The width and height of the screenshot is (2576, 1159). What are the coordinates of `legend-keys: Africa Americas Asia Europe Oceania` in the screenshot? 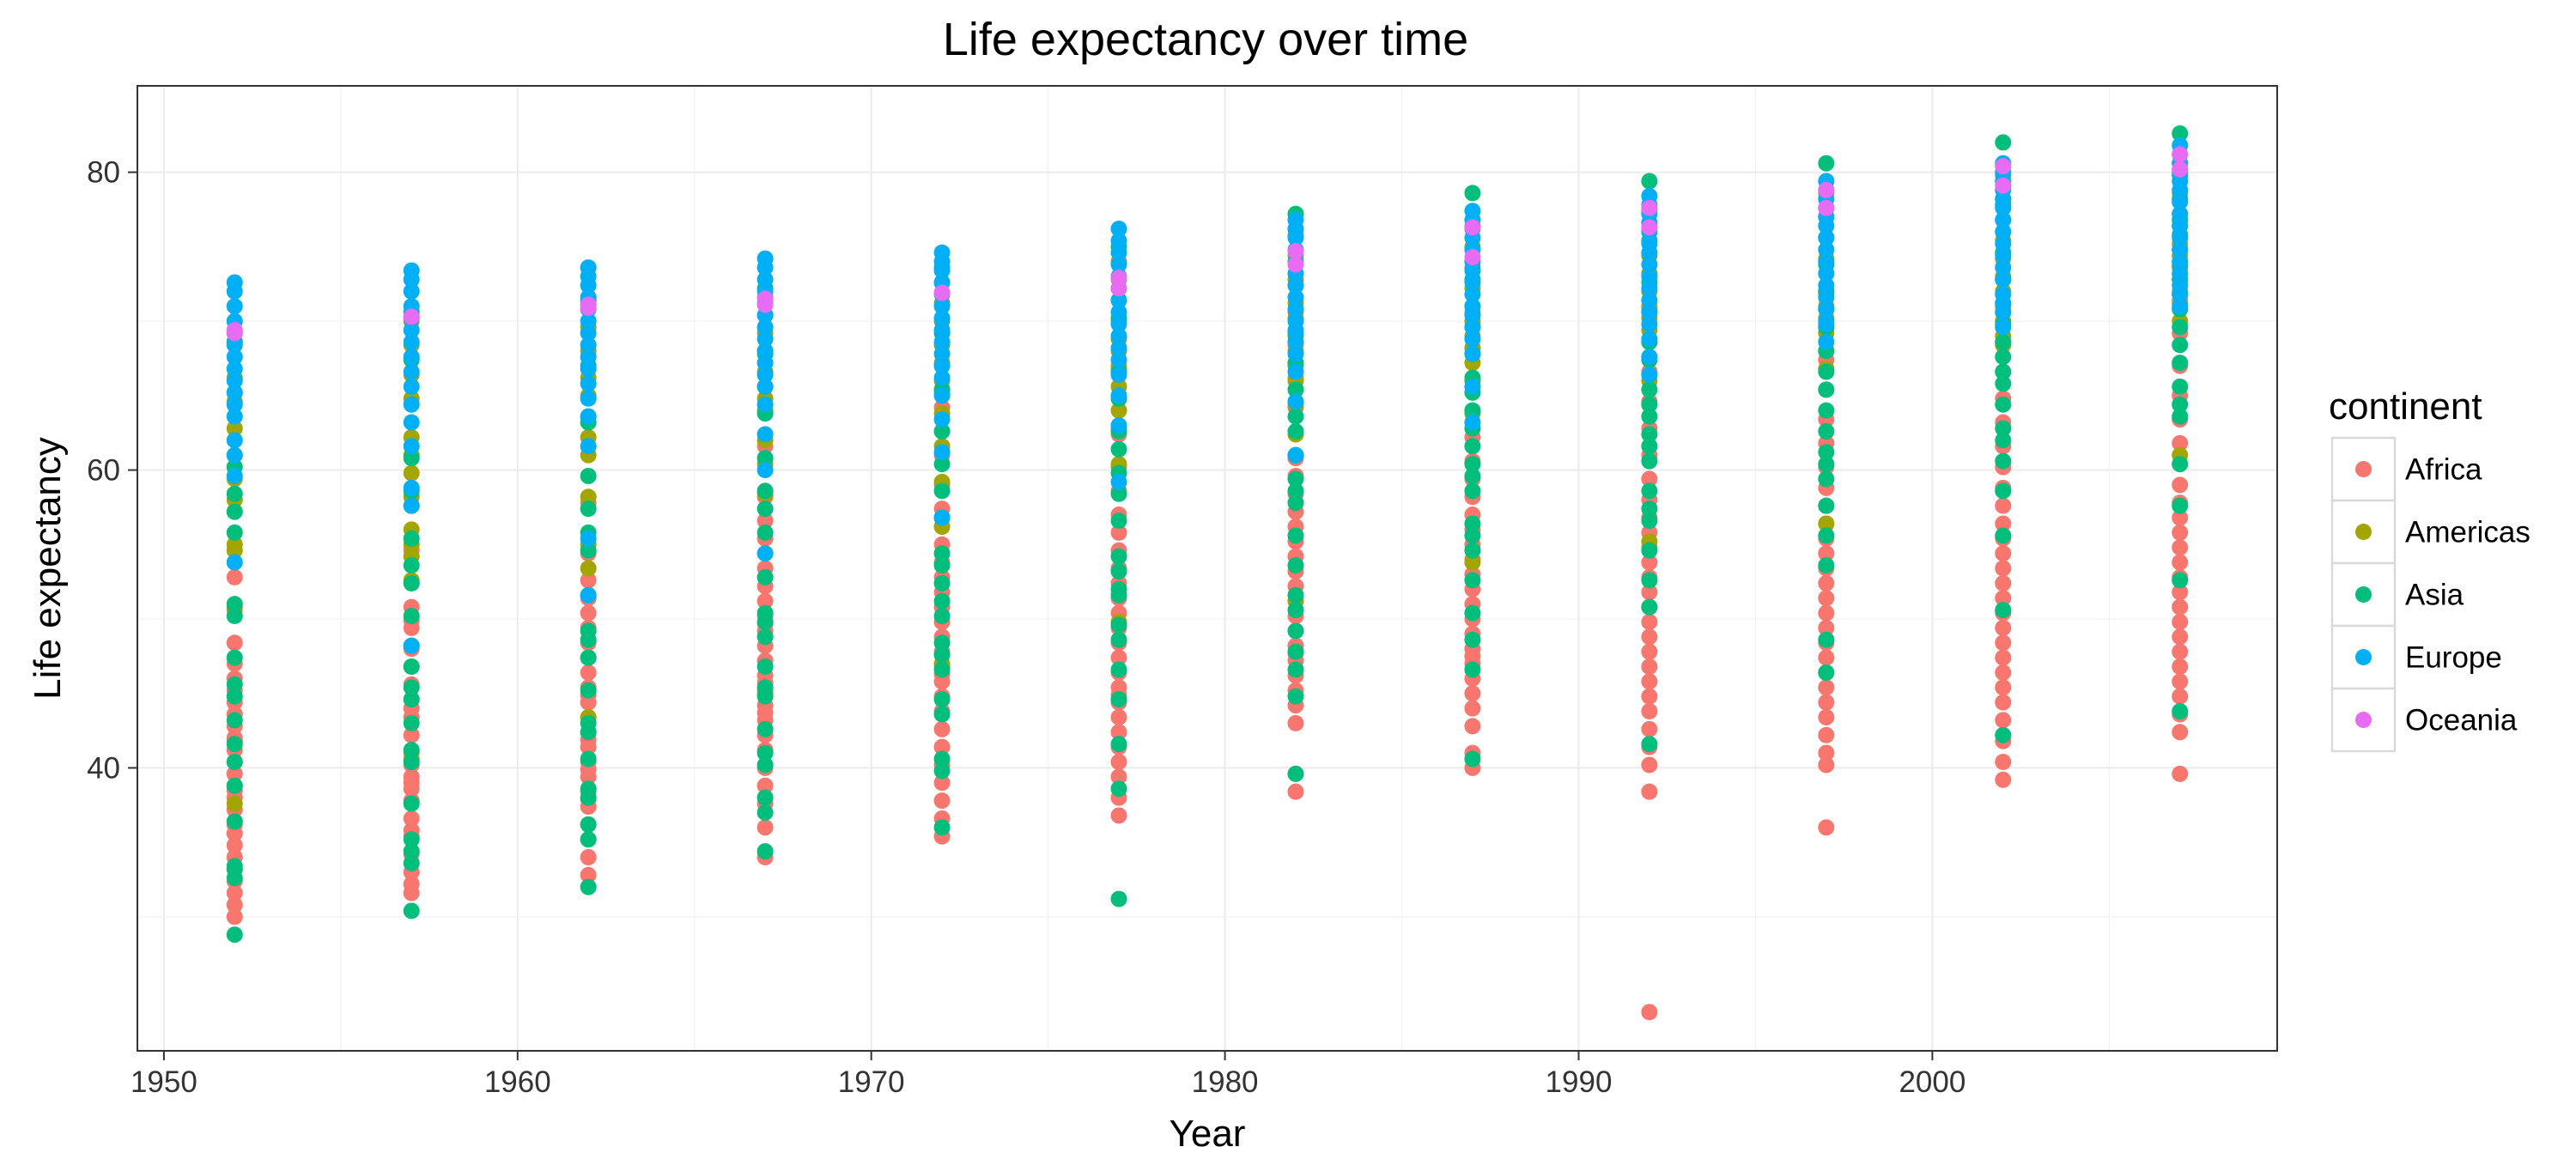 It's located at (2430, 594).